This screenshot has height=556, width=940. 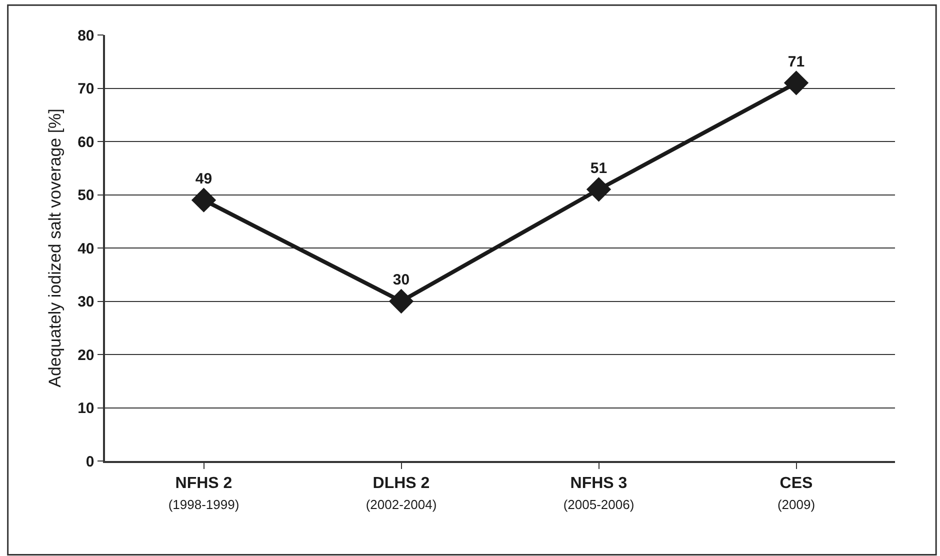 I want to click on y-tick-label: 50, so click(x=86, y=195).